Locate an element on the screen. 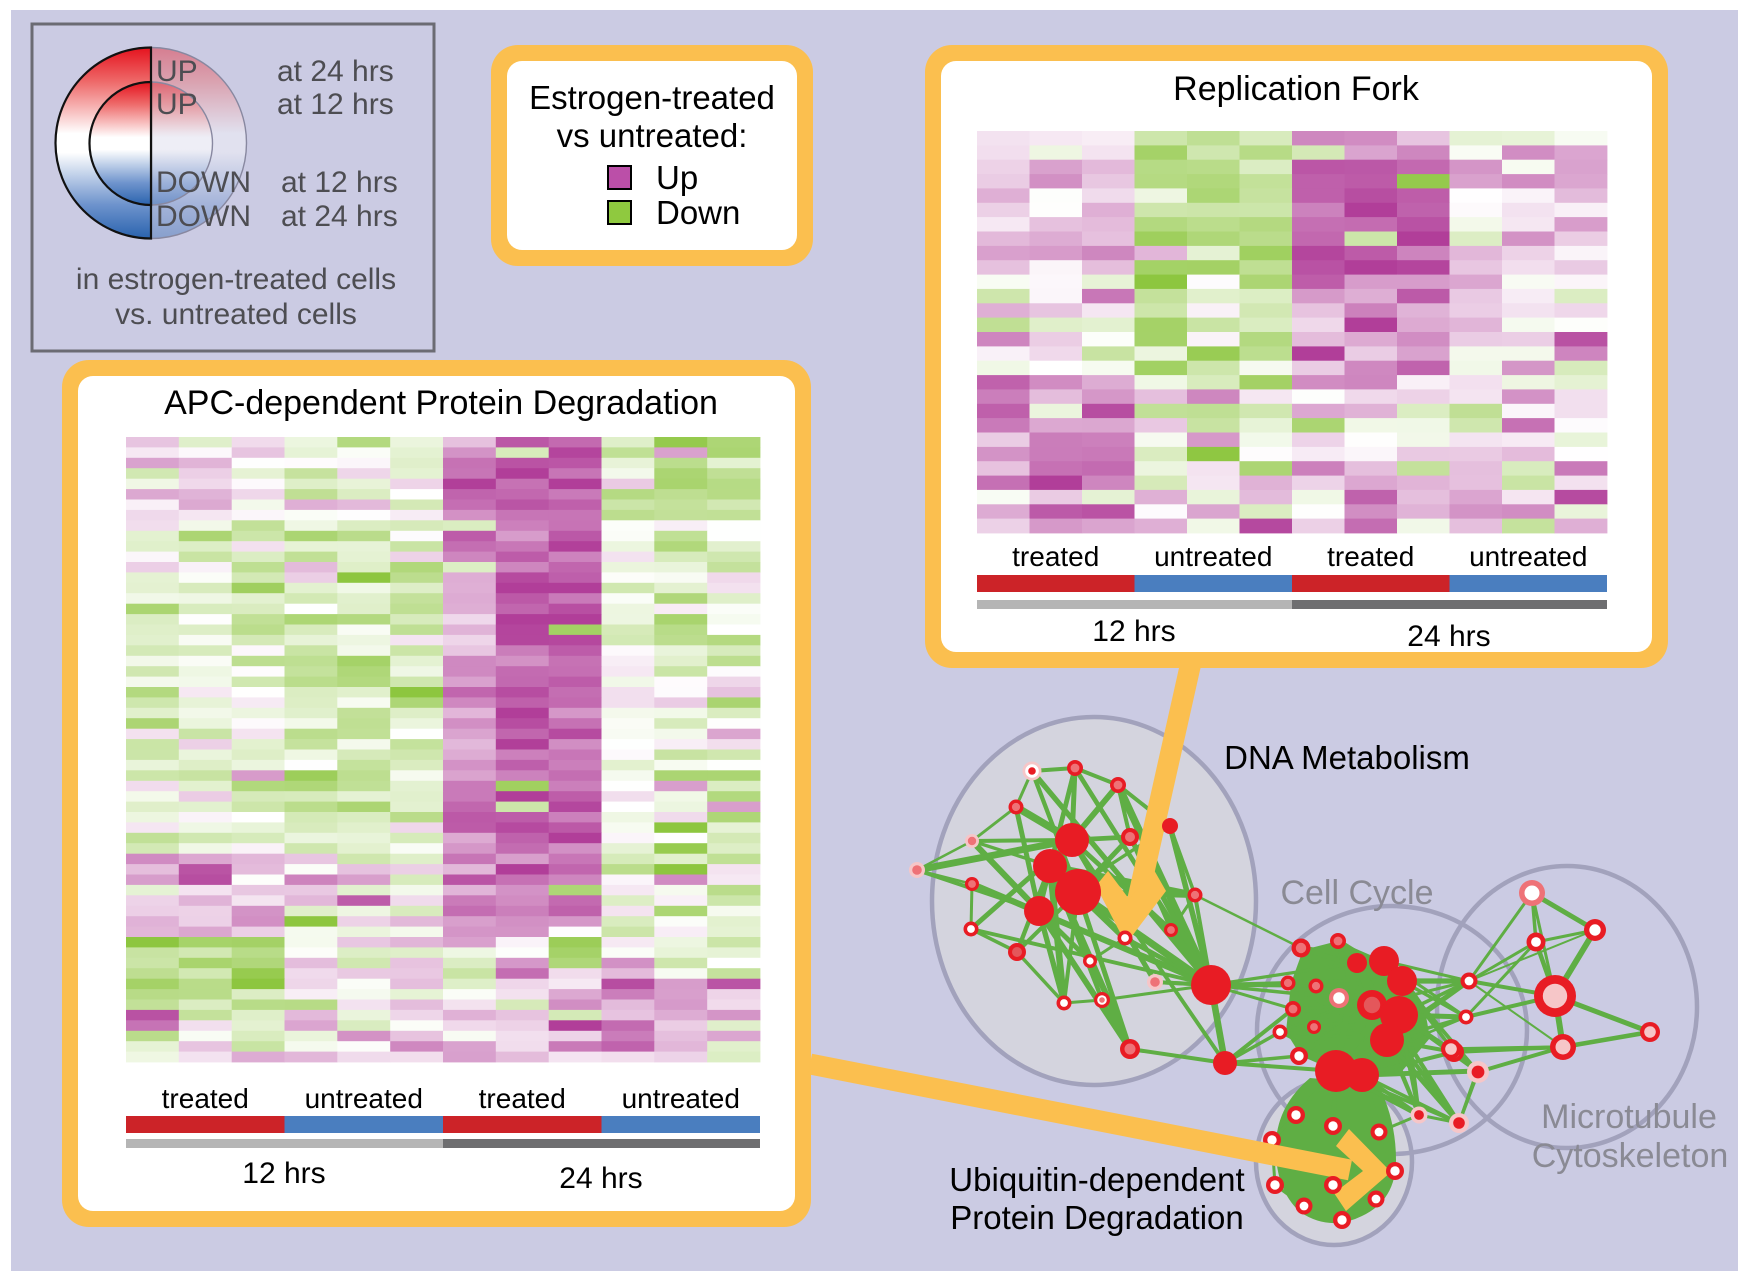 The image size is (1750, 1284). svg-text: Estrogen-treated is located at coordinates (652, 97).